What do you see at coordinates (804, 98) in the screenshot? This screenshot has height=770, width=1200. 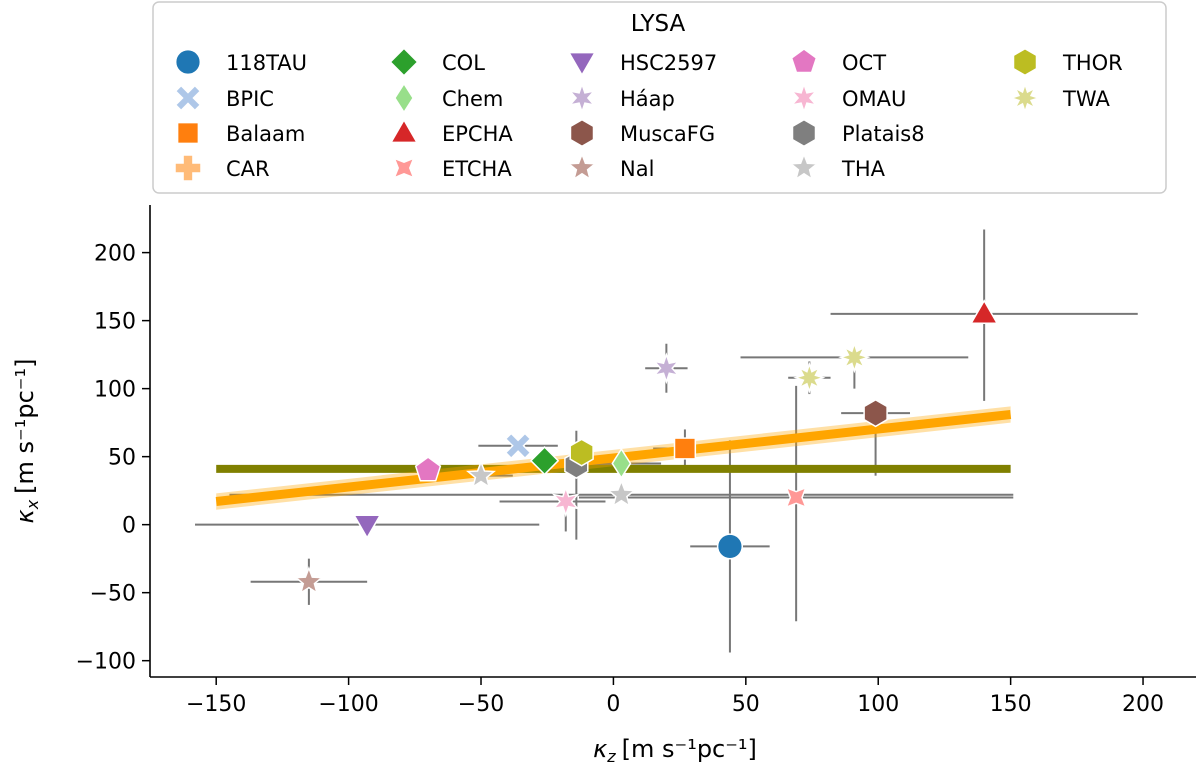 I see `legend-marker-omau` at bounding box center [804, 98].